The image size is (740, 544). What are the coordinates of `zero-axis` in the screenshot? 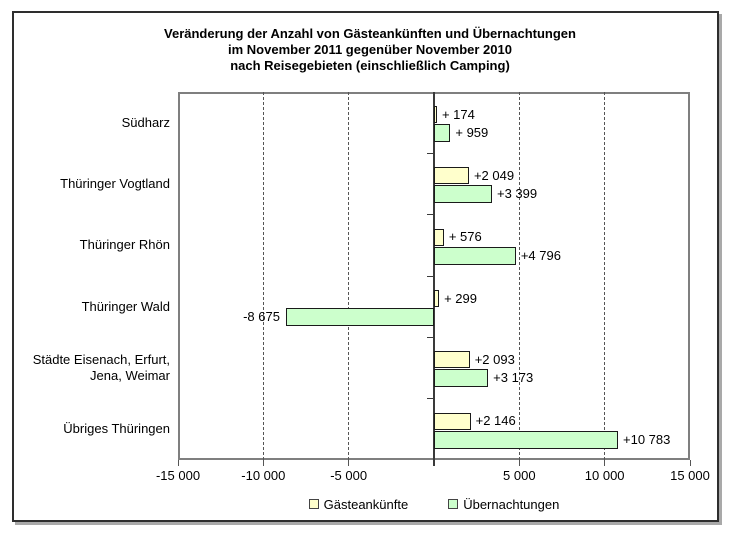 It's located at (434, 279).